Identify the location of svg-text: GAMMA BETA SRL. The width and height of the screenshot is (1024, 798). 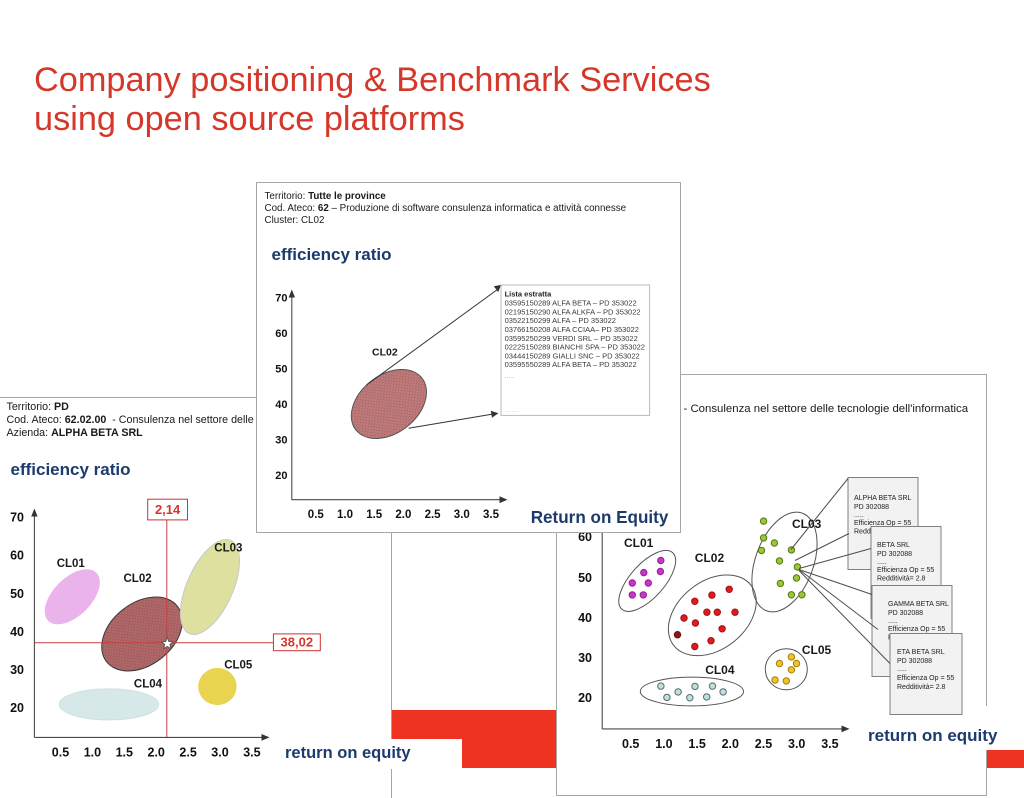
(918, 604).